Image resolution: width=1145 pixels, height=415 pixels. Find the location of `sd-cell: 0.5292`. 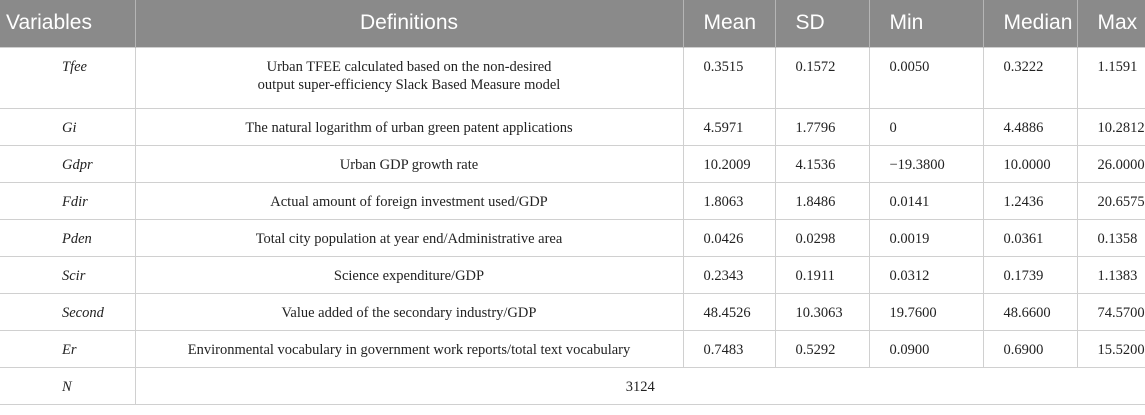

sd-cell: 0.5292 is located at coordinates (821, 348).